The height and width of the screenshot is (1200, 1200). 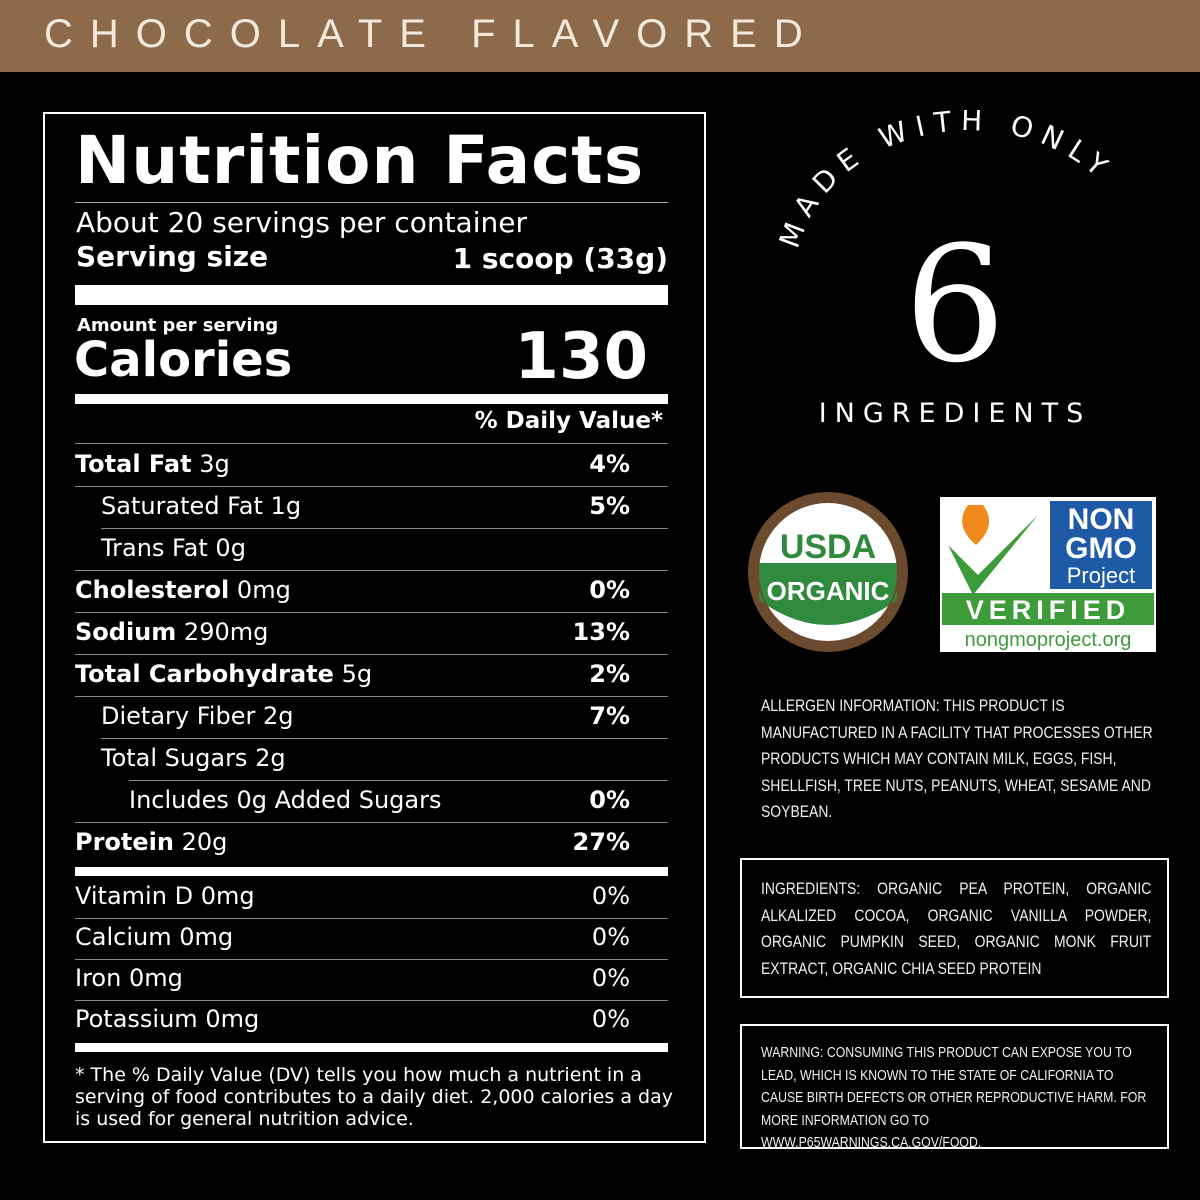 I want to click on nutrient-name: Total Carbohydrate, so click(x=204, y=674).